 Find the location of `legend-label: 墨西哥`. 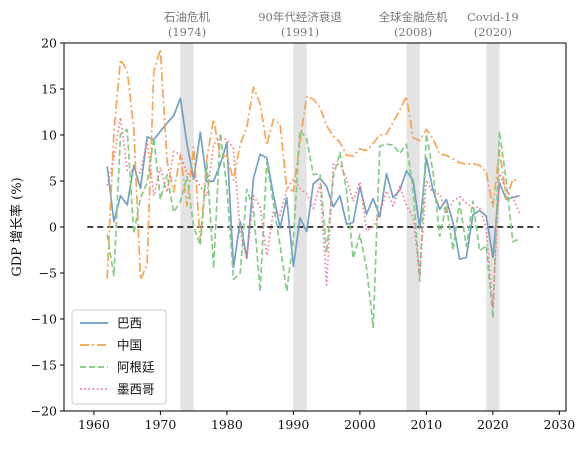

legend-label: 墨西哥 is located at coordinates (136, 389).